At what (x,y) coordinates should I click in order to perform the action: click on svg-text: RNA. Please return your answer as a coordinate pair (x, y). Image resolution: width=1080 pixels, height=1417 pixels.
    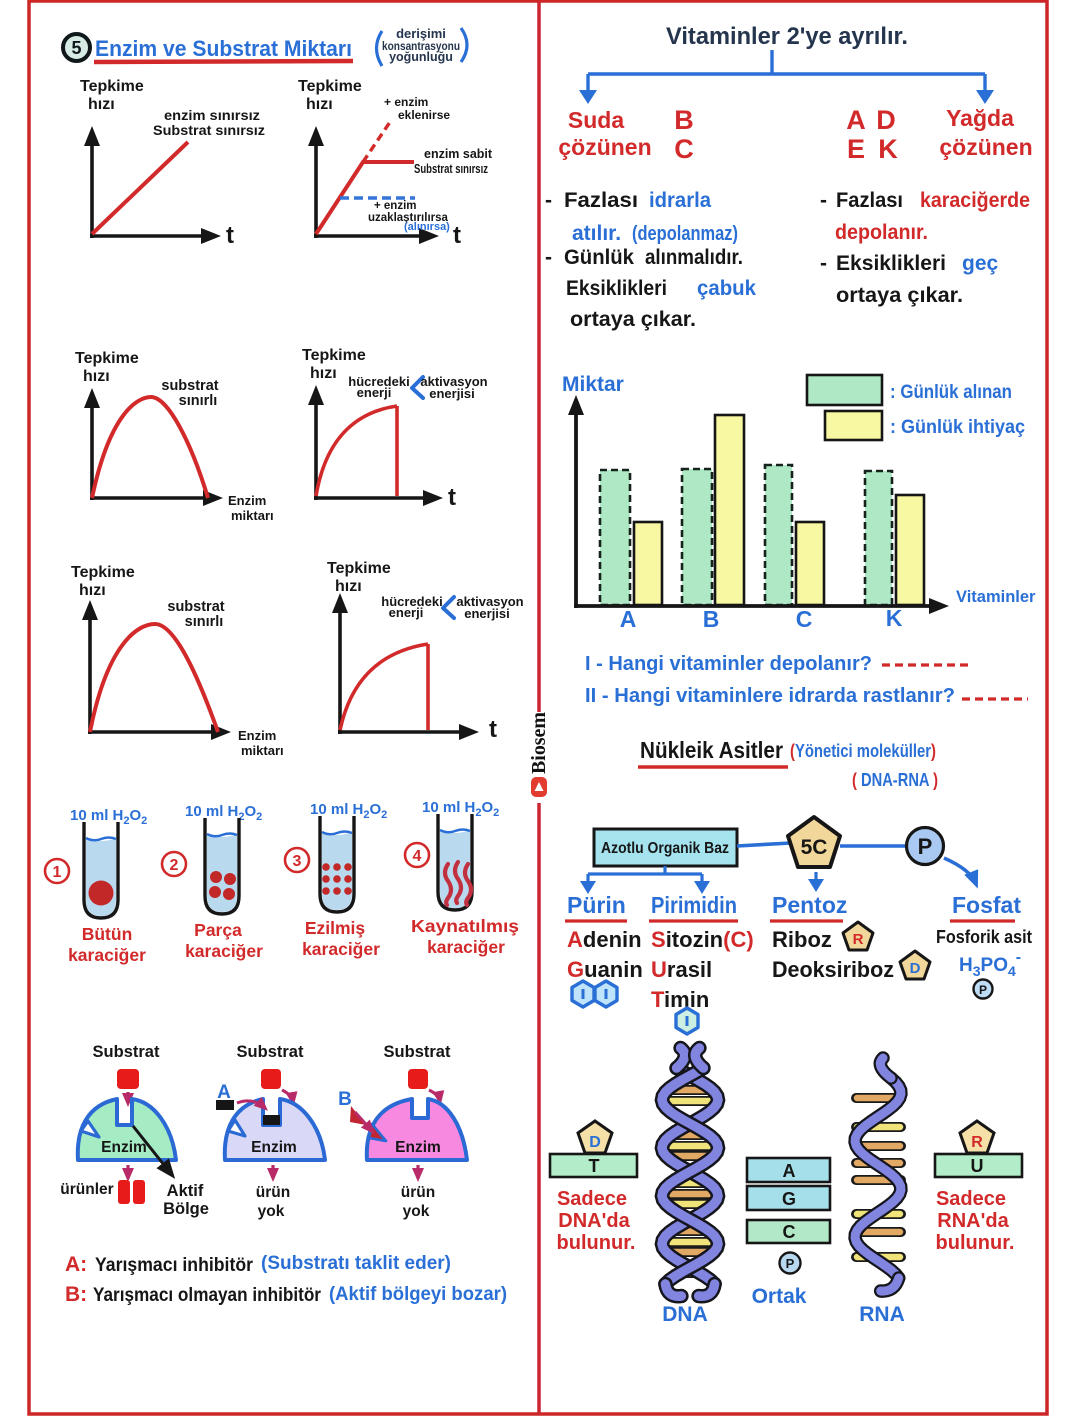
    Looking at the image, I should click on (882, 1314).